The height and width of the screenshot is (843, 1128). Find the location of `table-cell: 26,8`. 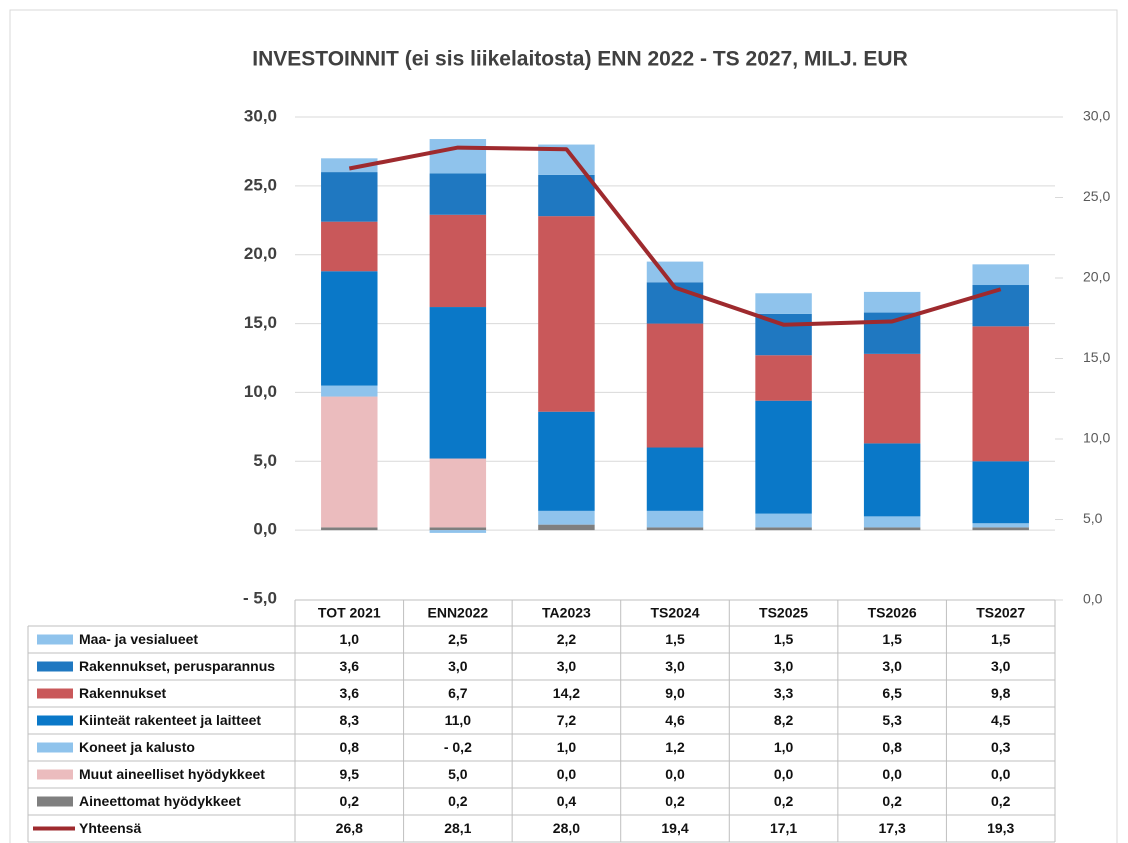

table-cell: 26,8 is located at coordinates (349, 828).